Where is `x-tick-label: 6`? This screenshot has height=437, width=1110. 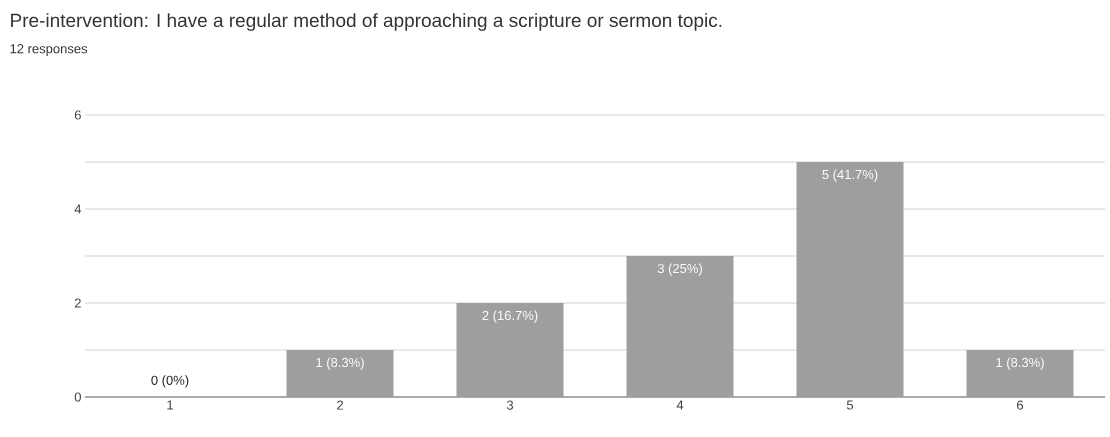 x-tick-label: 6 is located at coordinates (1020, 405).